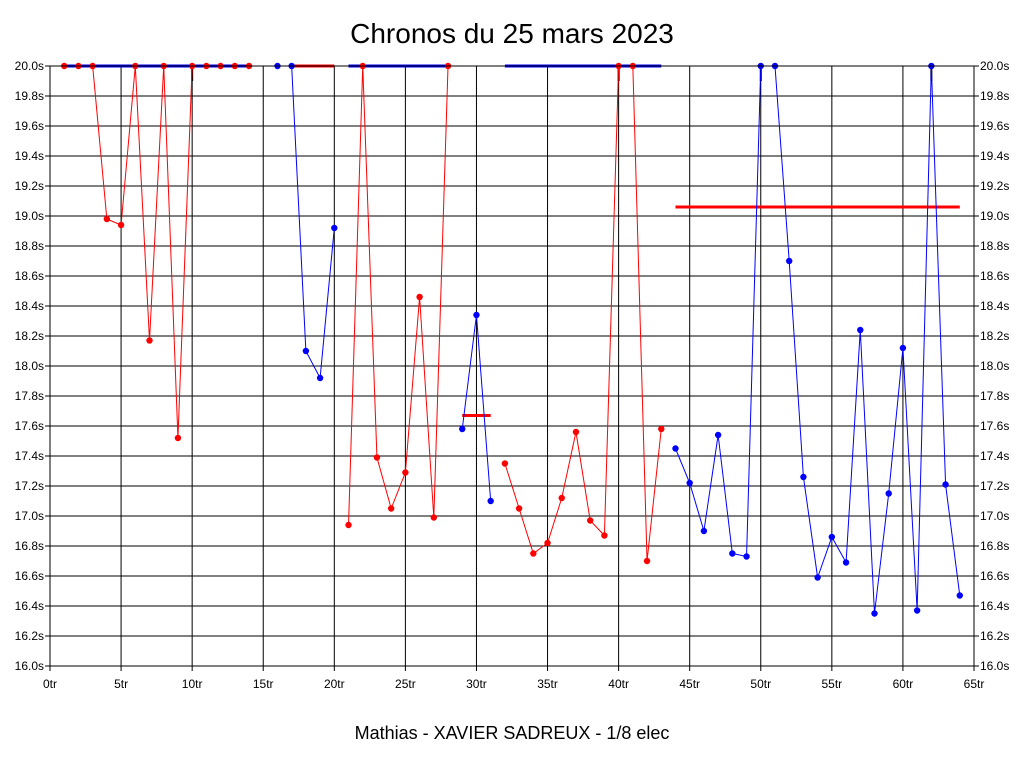 The height and width of the screenshot is (768, 1024). Describe the element at coordinates (760, 684) in the screenshot. I see `x-tick-label: 50tr` at that location.